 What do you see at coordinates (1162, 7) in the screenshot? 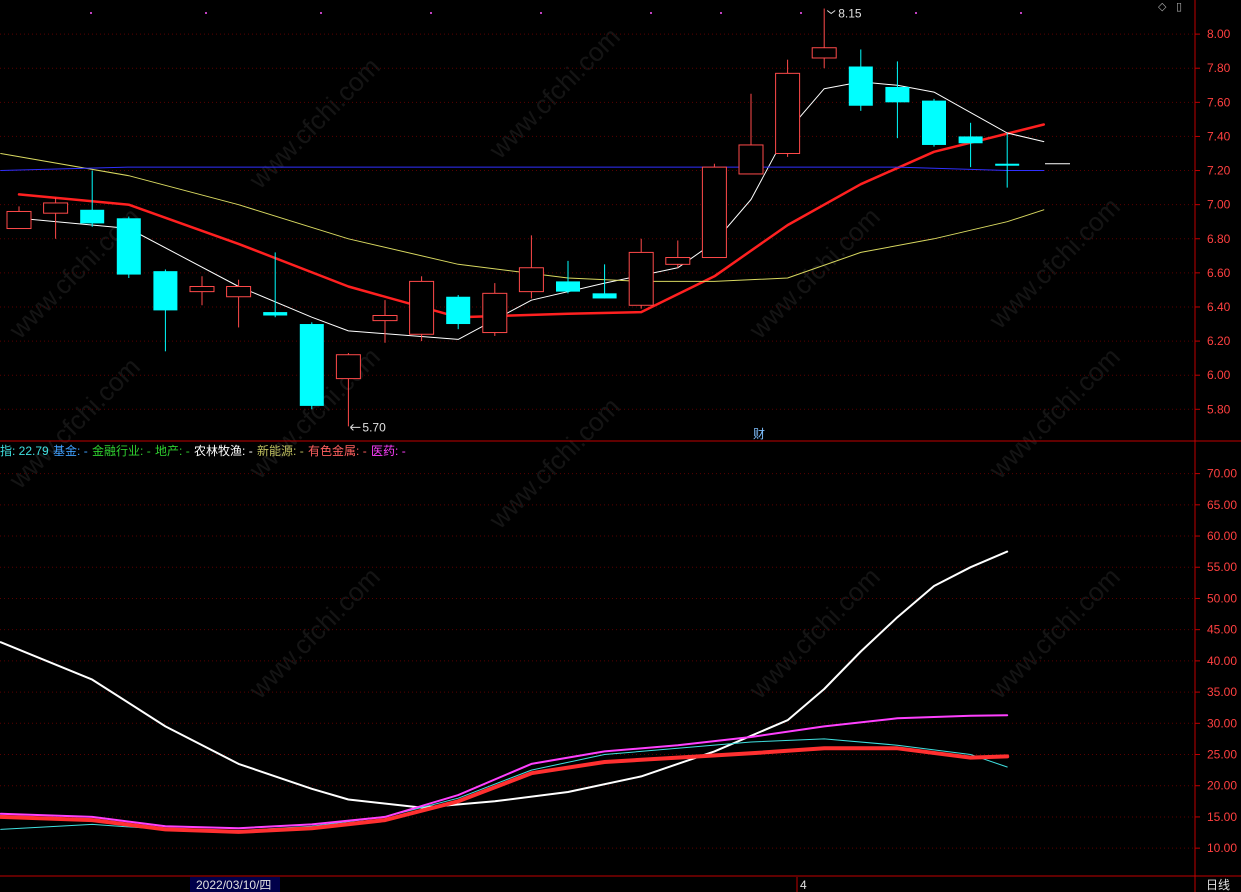
I see `diamond-icon: ◇` at bounding box center [1162, 7].